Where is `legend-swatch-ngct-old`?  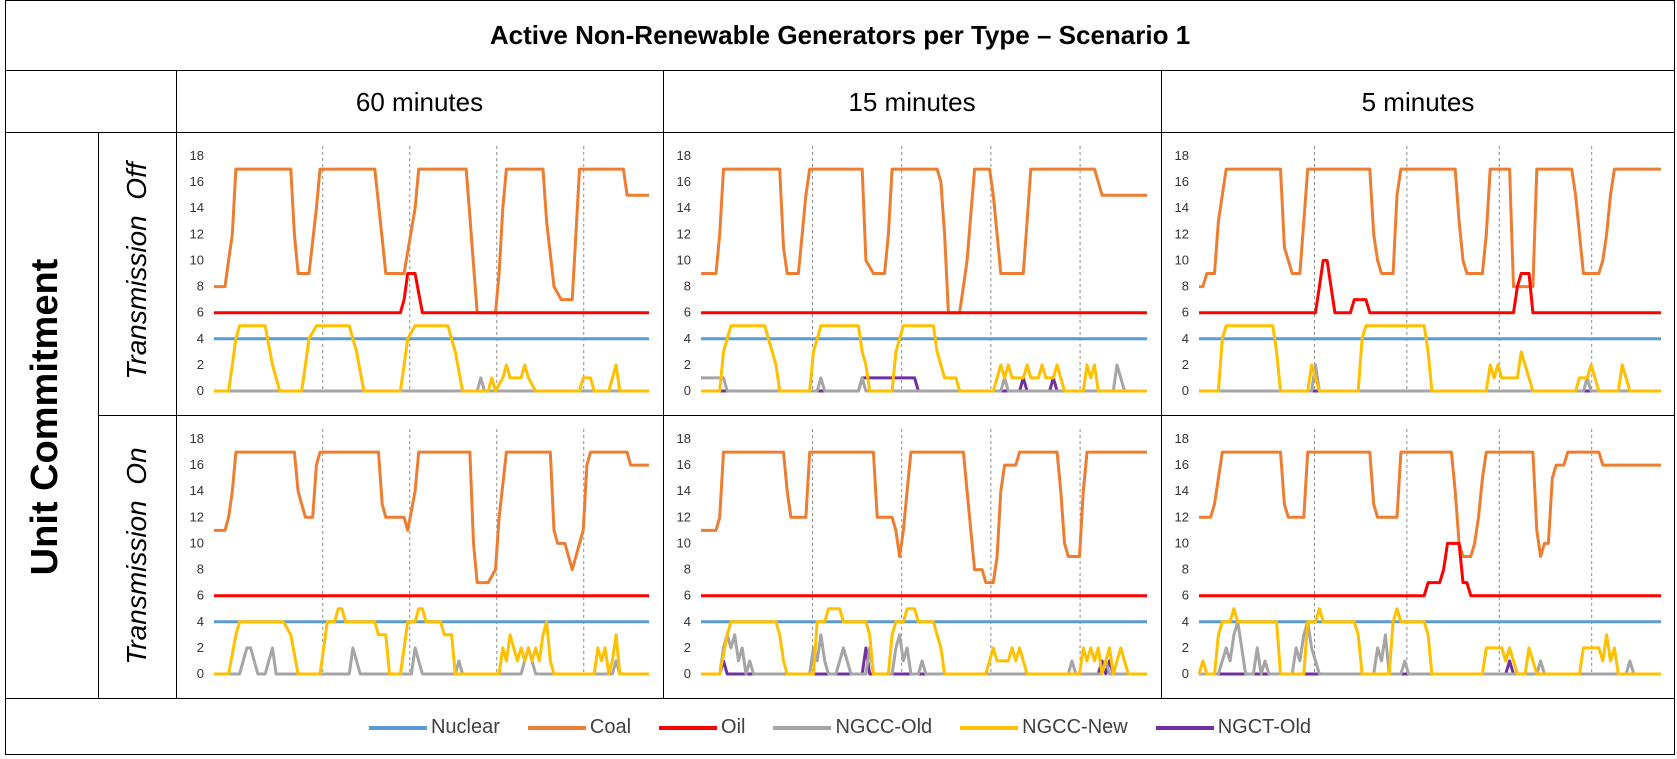 legend-swatch-ngct-old is located at coordinates (1184, 727).